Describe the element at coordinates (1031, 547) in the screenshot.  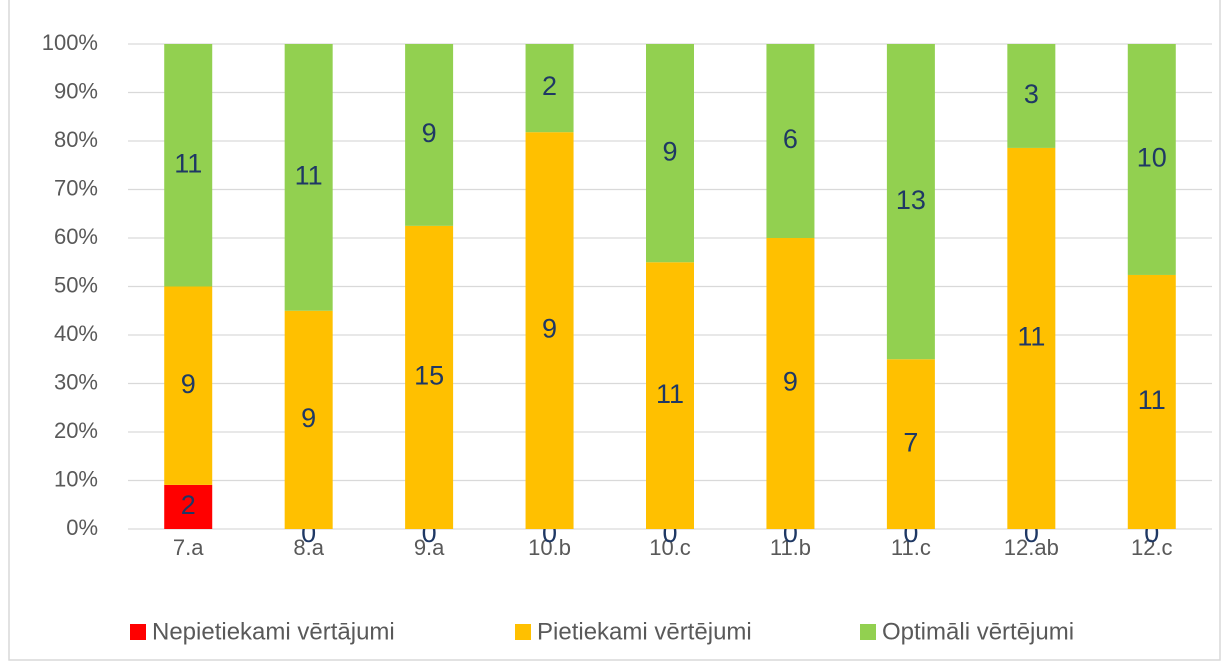
I see `x-tick-label: 12.ab` at that location.